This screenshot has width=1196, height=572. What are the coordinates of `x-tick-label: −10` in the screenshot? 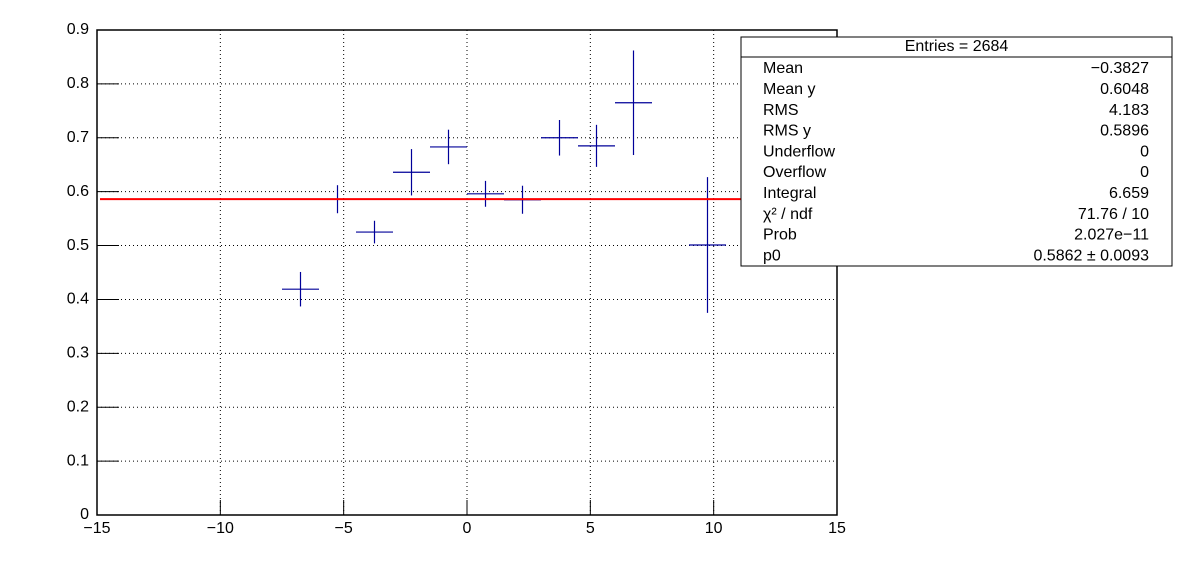 It's located at (220, 528).